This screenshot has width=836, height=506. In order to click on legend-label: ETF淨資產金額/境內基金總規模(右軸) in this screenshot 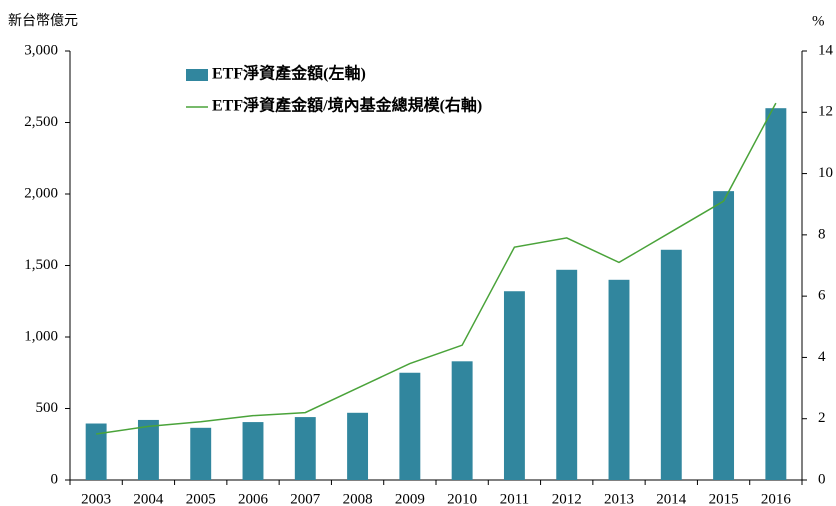, I will do `click(347, 105)`.